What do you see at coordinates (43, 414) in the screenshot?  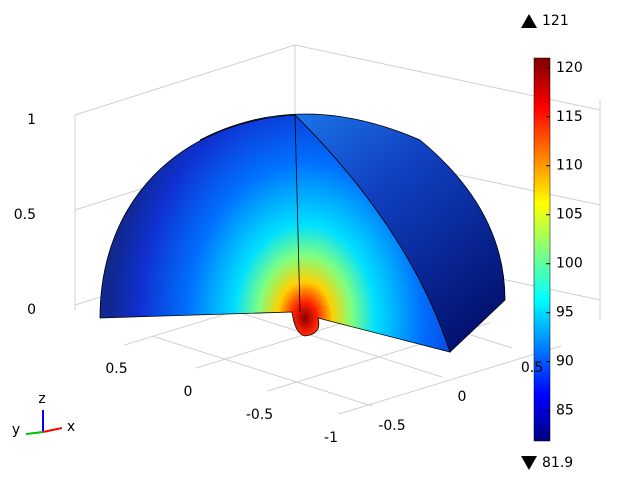 I see `axis-triad: z x y` at bounding box center [43, 414].